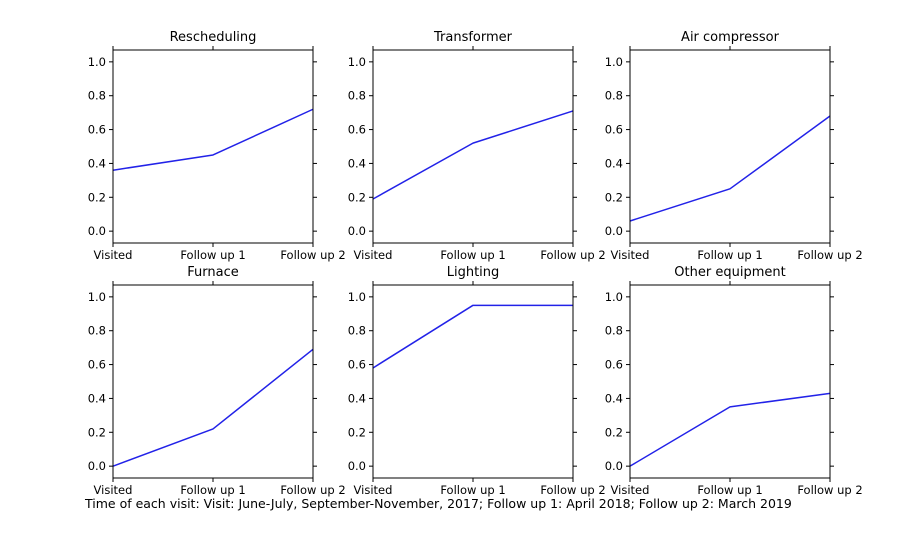 This screenshot has width=924, height=534. What do you see at coordinates (473, 37) in the screenshot?
I see `subplot-title: Transformer` at bounding box center [473, 37].